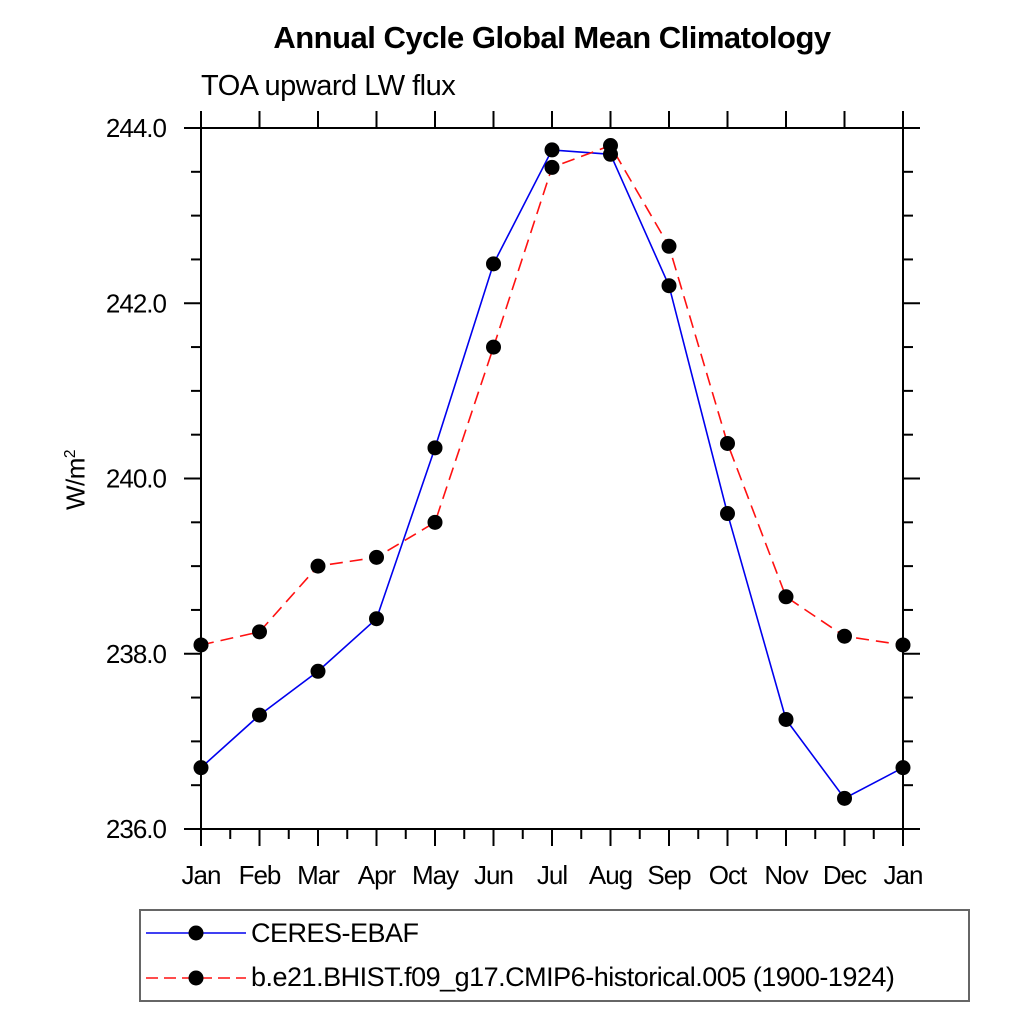  What do you see at coordinates (136, 829) in the screenshot?
I see `y-tick-label: 236.0` at bounding box center [136, 829].